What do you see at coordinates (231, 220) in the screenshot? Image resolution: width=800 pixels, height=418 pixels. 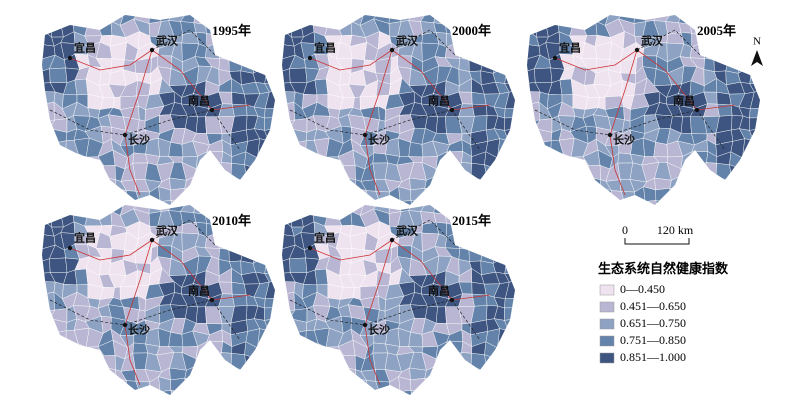 I see `year-label: 2010年` at bounding box center [231, 220].